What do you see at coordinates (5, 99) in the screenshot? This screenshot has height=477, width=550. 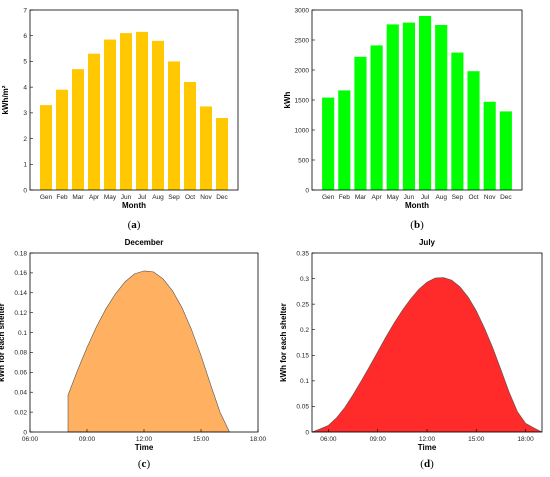 I see `y-axis-label: kWh/m²` at bounding box center [5, 99].